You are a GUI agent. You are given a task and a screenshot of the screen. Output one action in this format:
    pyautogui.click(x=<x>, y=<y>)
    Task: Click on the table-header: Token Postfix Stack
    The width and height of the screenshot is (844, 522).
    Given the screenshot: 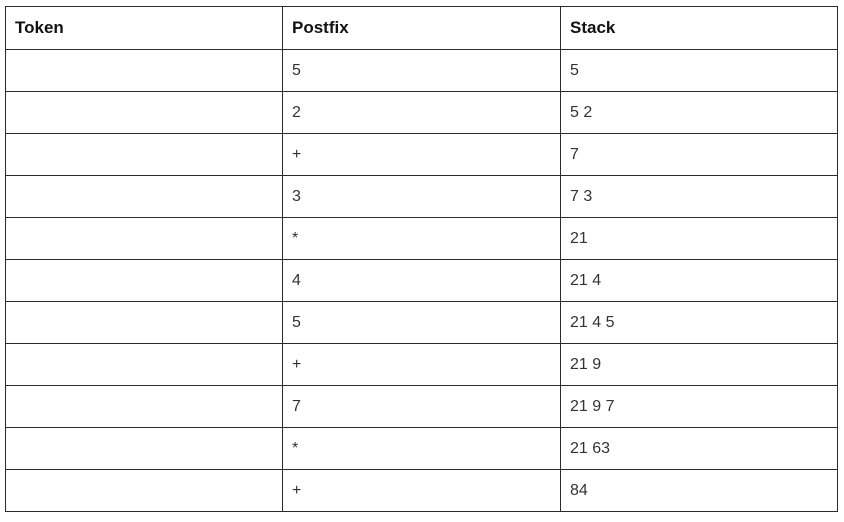 What is the action you would take?
    pyautogui.click(x=421, y=28)
    